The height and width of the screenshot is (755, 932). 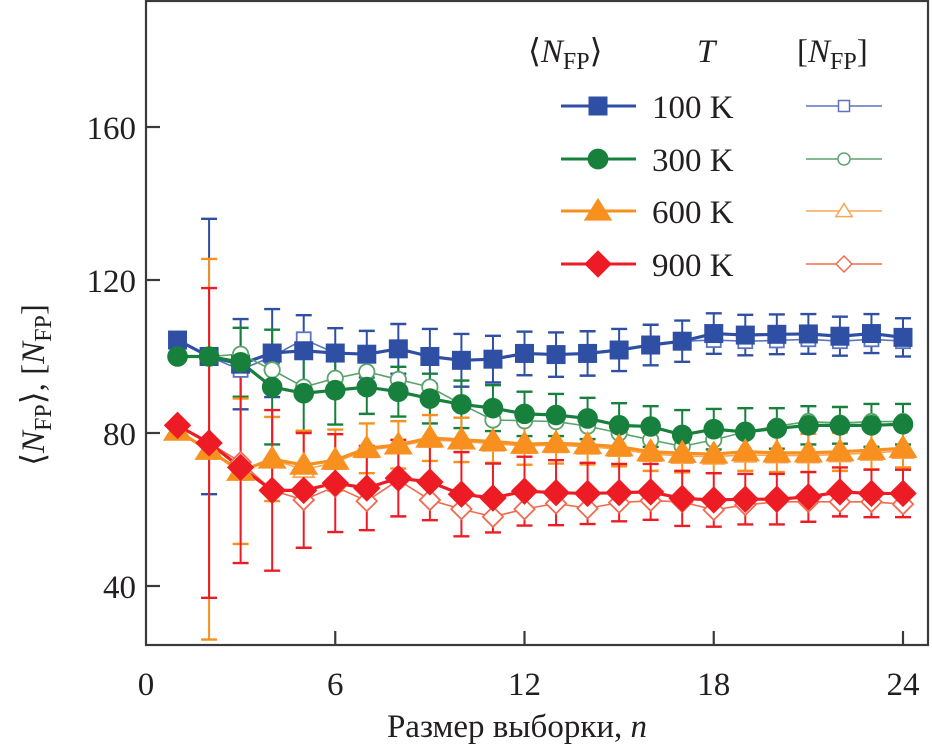 I want to click on y-axis-title-sub: FP, so click(x=44, y=417).